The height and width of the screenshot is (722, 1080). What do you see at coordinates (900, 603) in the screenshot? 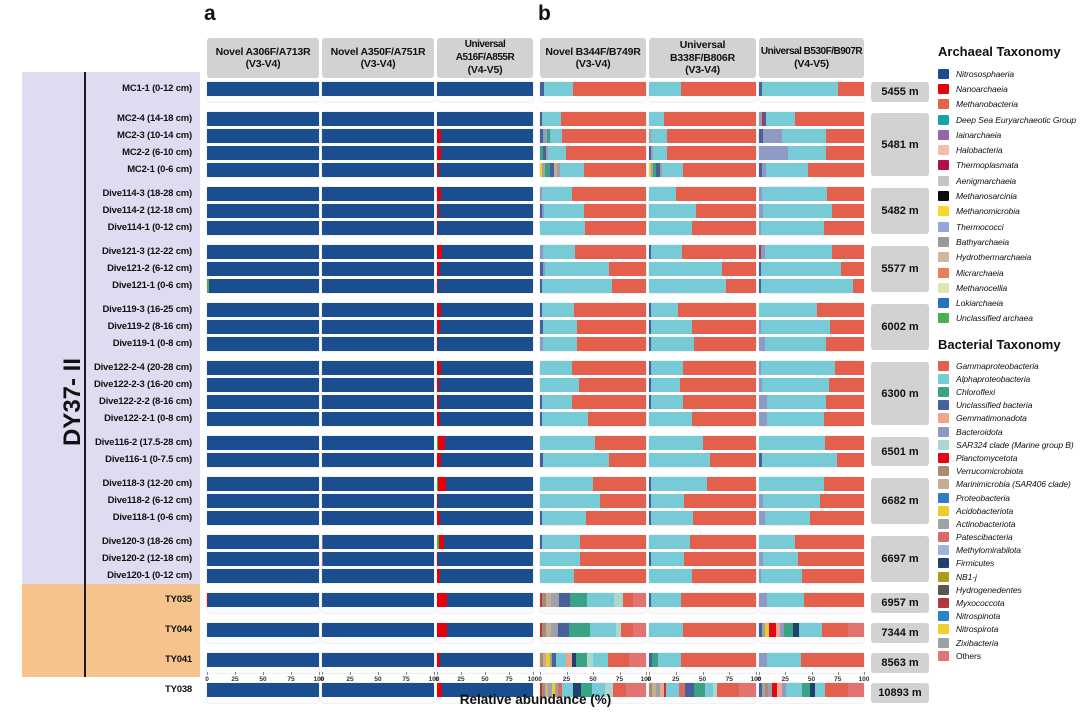
I see `depth-column: 6957 m` at bounding box center [900, 603].